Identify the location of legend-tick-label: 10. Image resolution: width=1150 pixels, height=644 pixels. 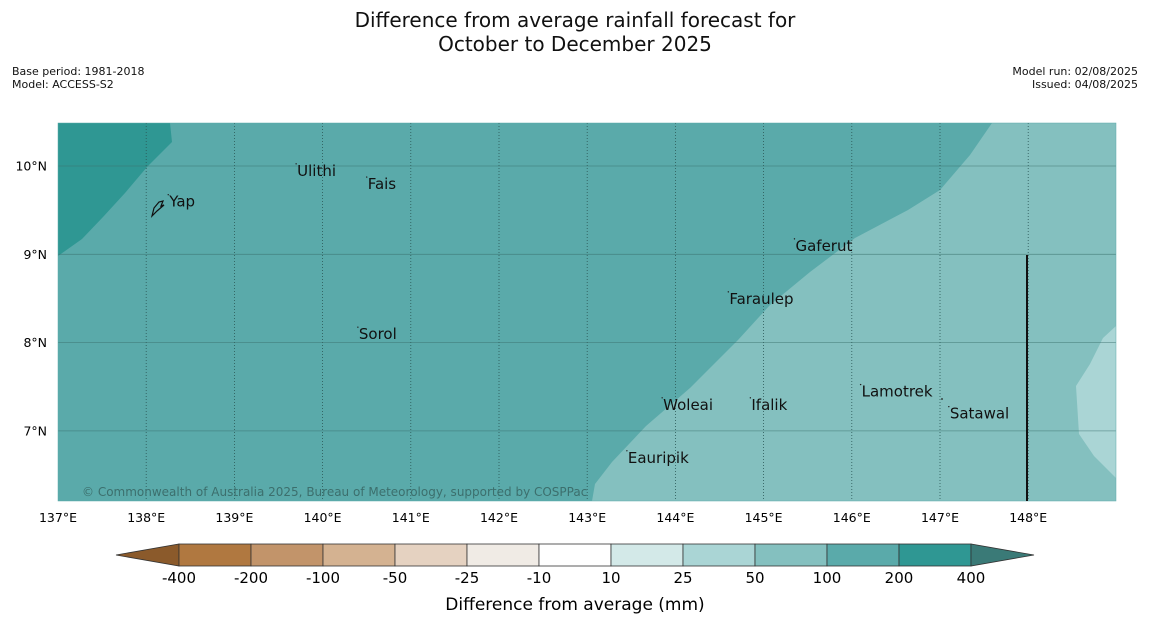
(610, 578).